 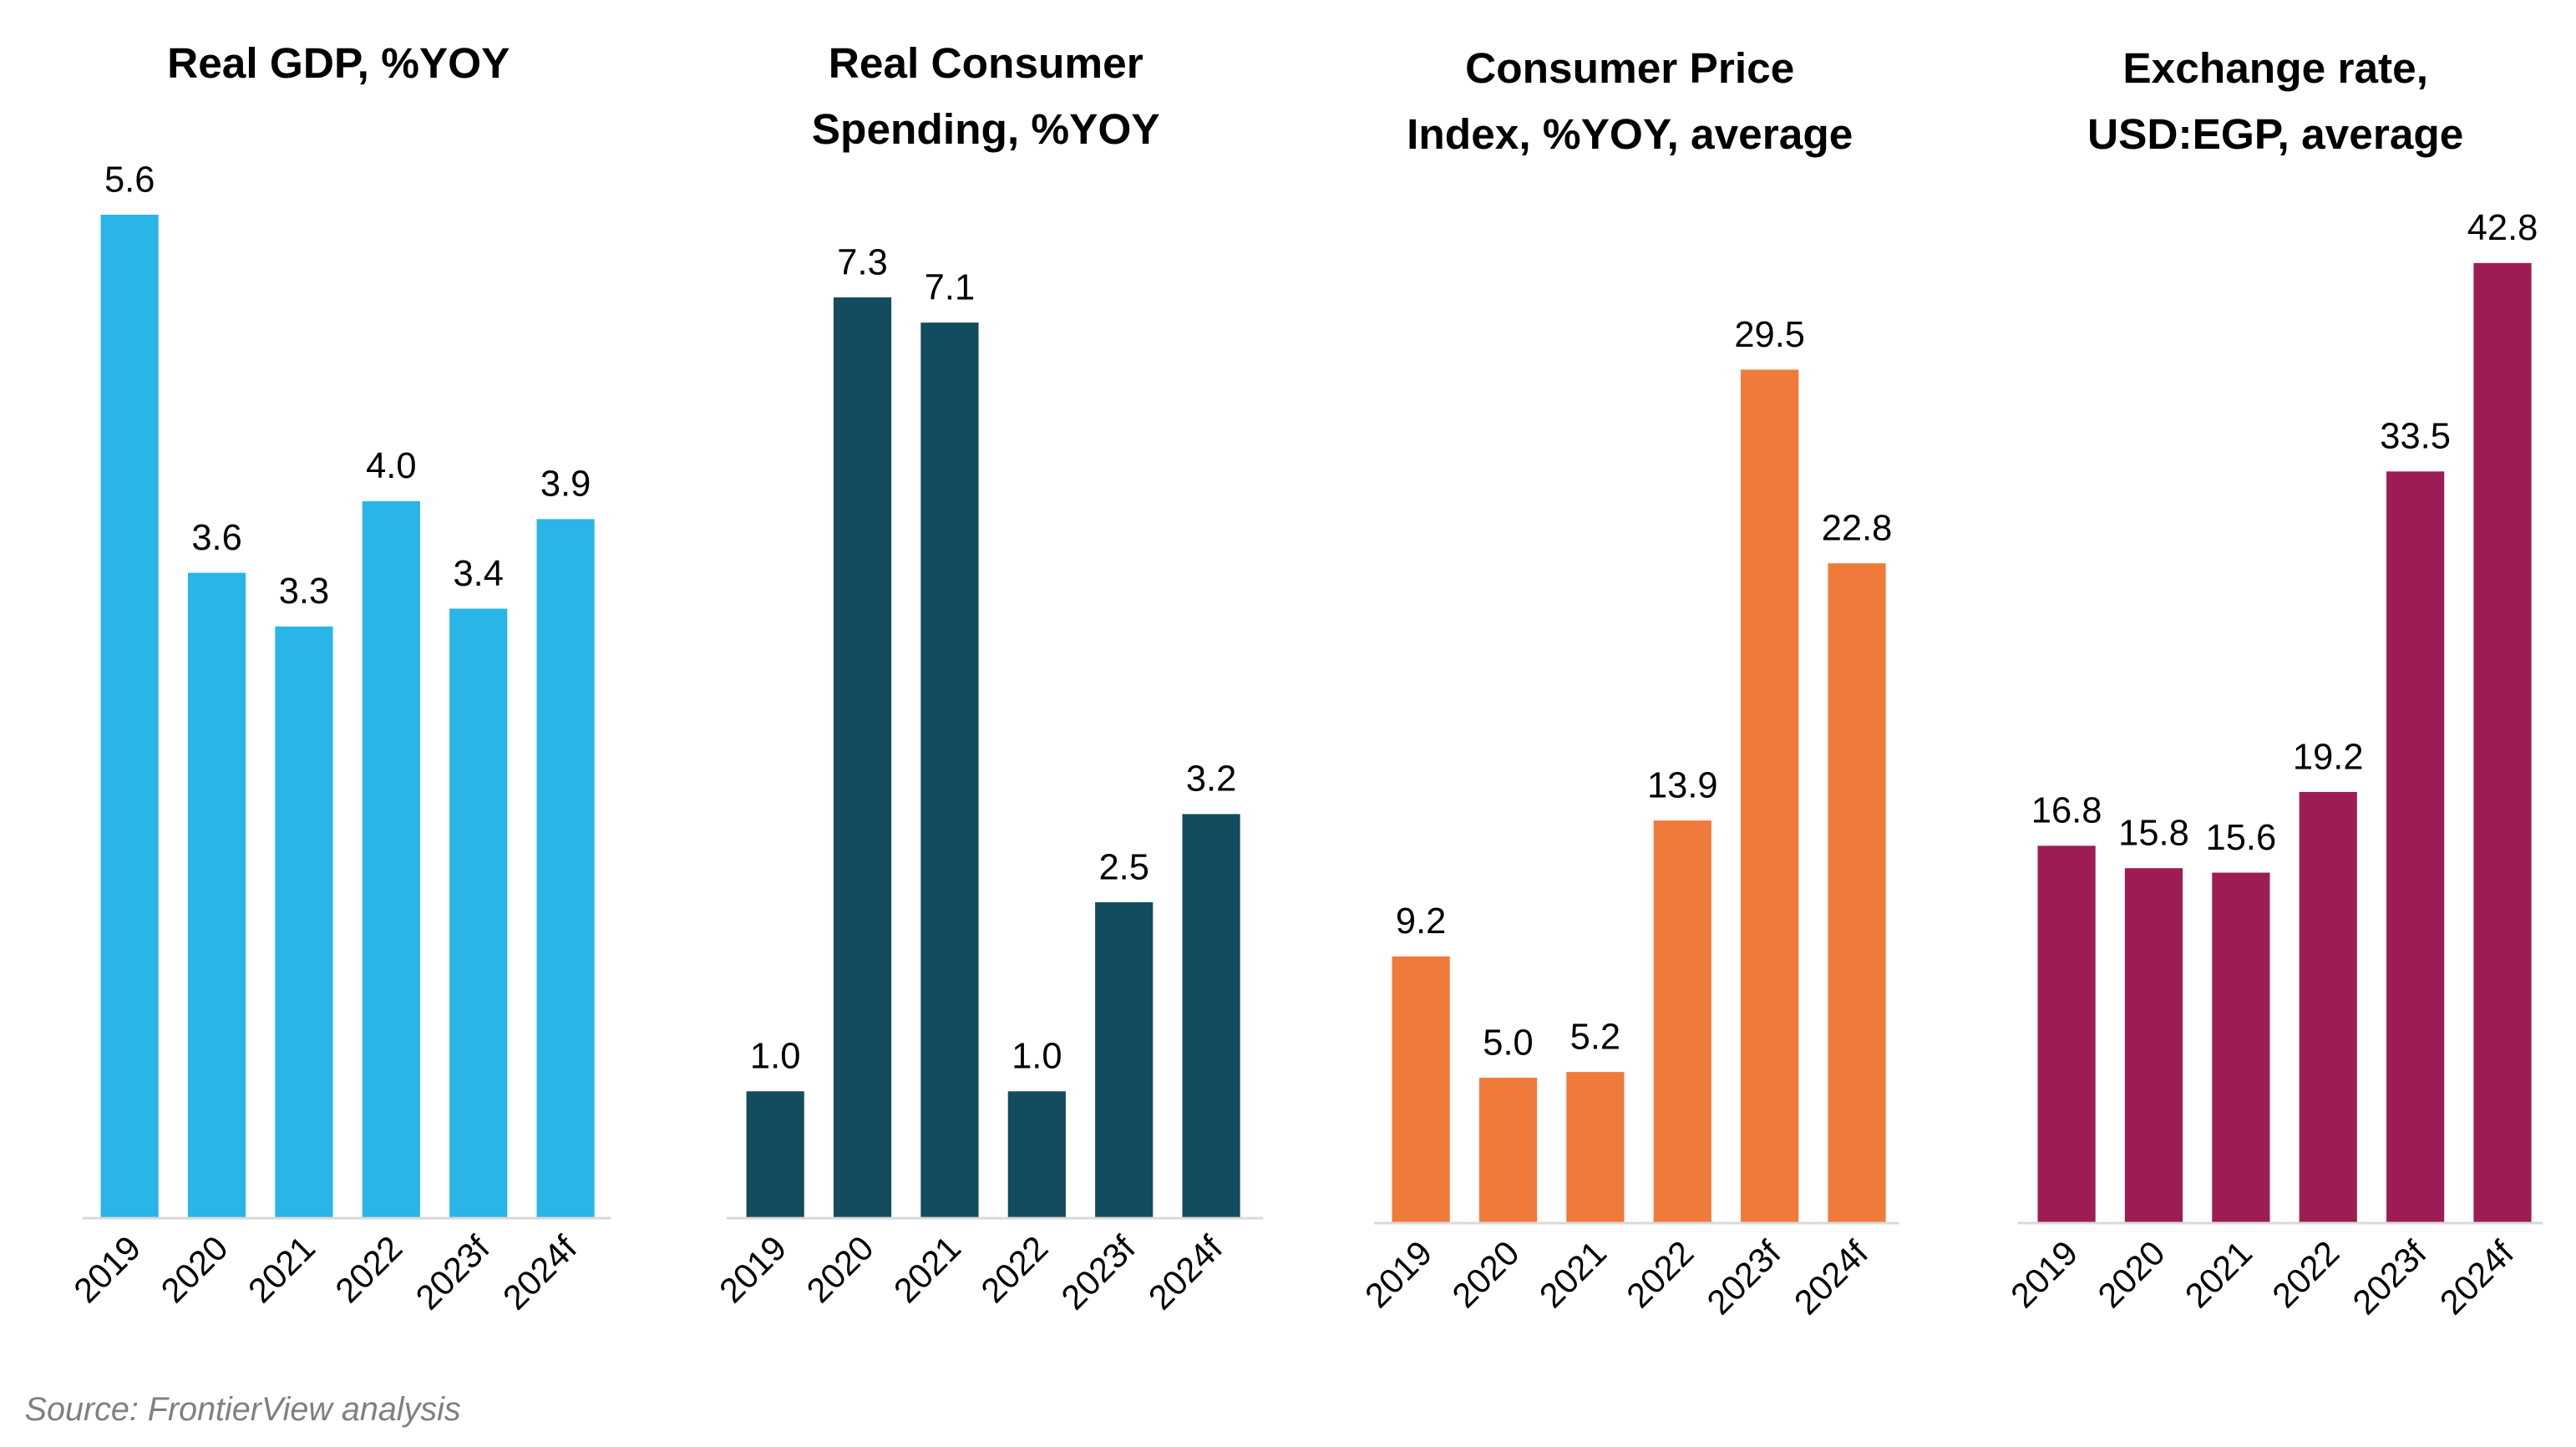 I want to click on data-label: 3.4, so click(x=478, y=574).